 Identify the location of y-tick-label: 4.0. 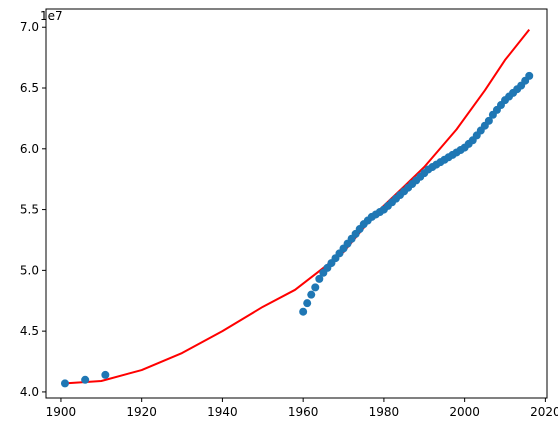
(29, 392).